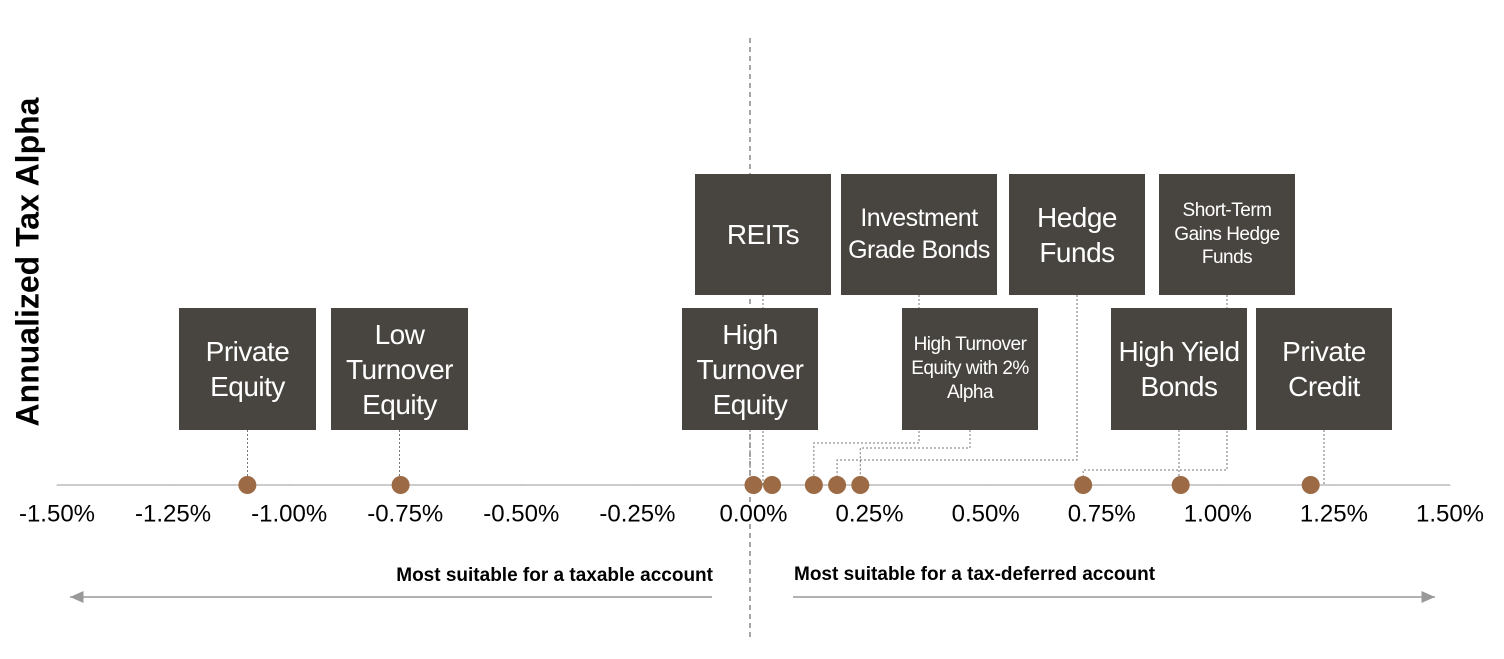 The width and height of the screenshot is (1504, 659). Describe the element at coordinates (27, 261) in the screenshot. I see `y-axis-label: Annualized Tax Alpha` at that location.